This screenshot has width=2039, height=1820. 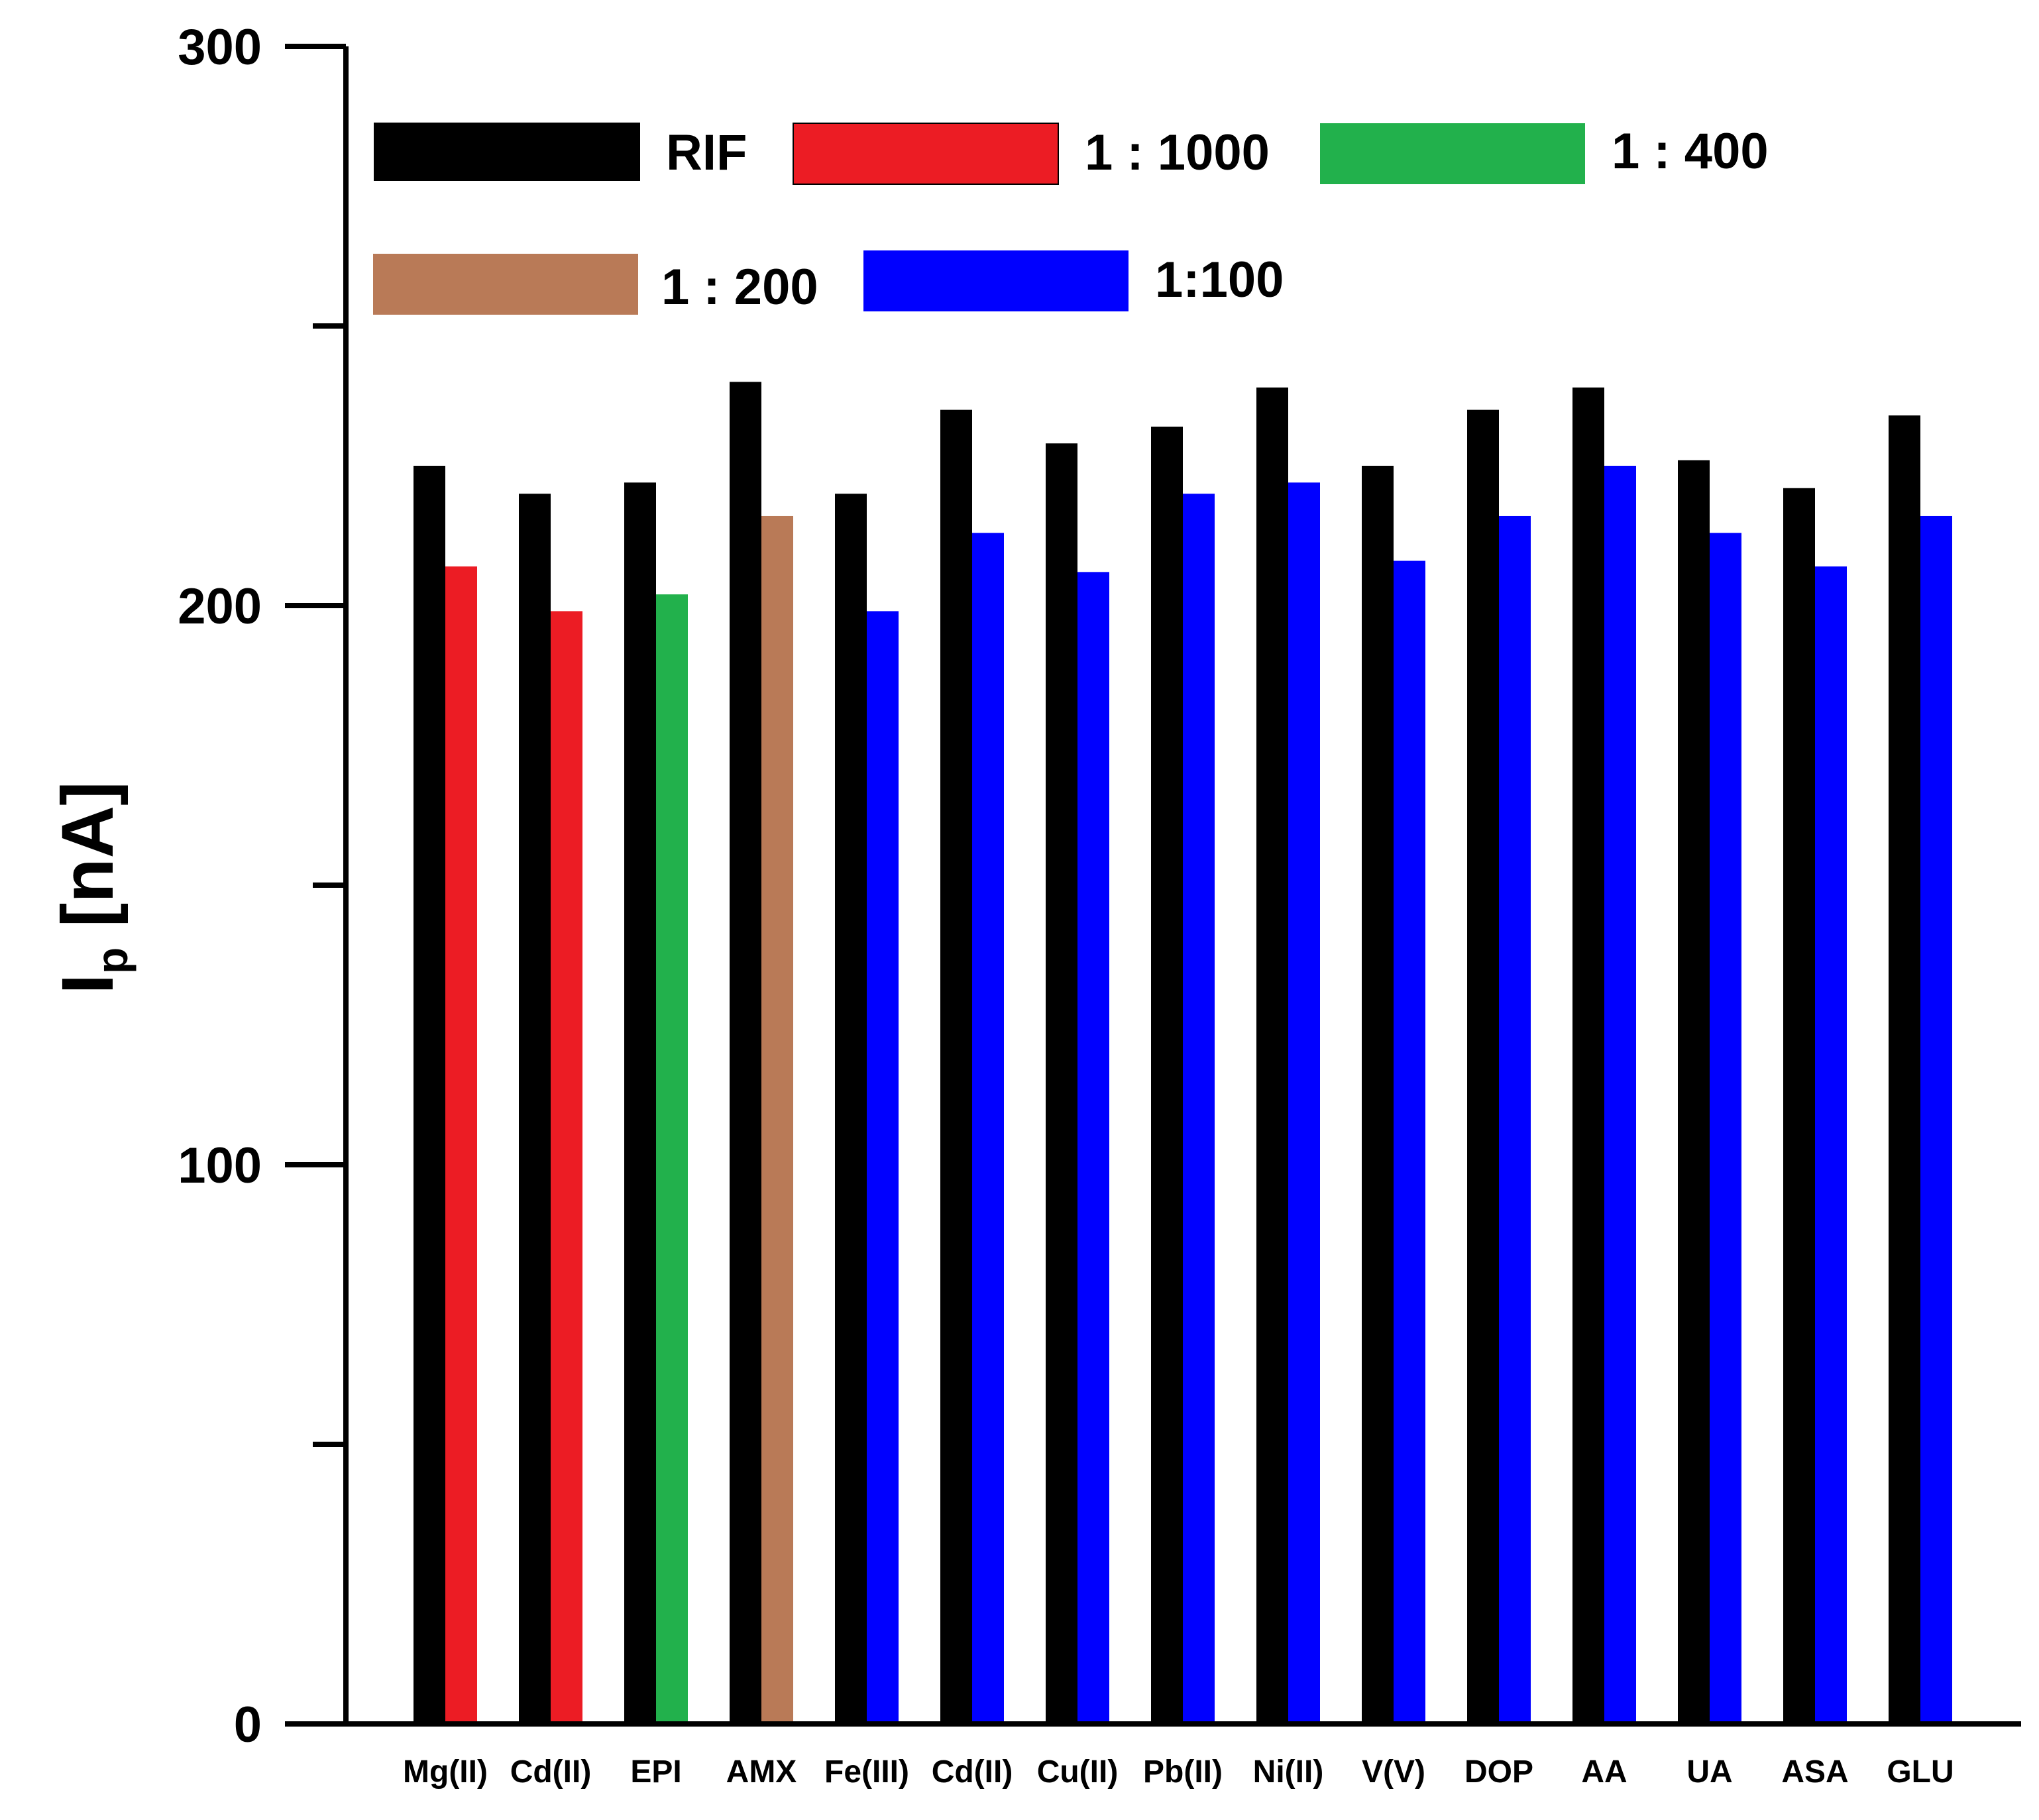 I want to click on y-ticks: 0 100 200 300, so click(x=262, y=886).